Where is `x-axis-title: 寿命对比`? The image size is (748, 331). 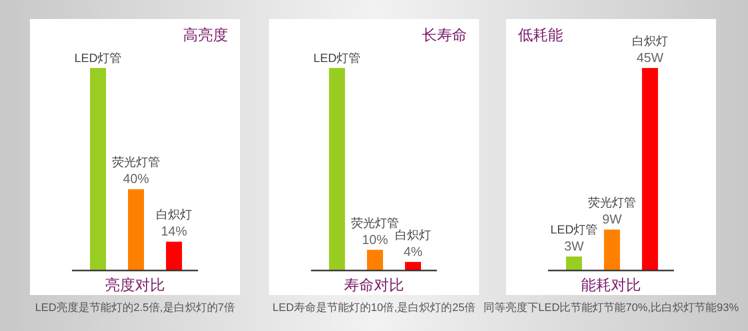
x-axis-title: 寿命对比 is located at coordinates (374, 285).